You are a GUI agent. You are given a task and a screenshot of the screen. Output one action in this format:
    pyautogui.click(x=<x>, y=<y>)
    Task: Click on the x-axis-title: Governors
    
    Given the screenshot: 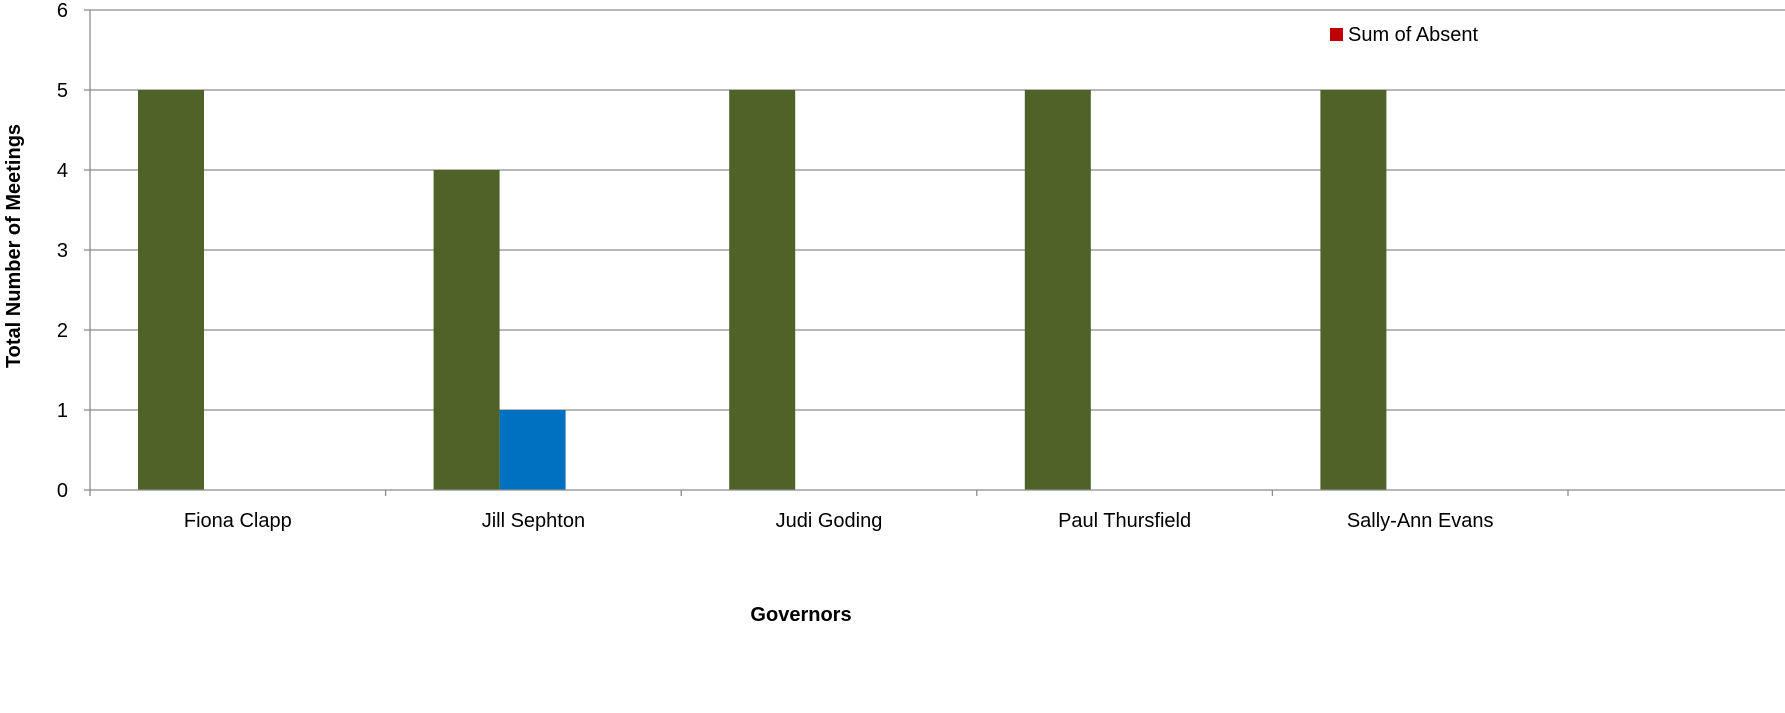 What is the action you would take?
    pyautogui.click(x=800, y=615)
    